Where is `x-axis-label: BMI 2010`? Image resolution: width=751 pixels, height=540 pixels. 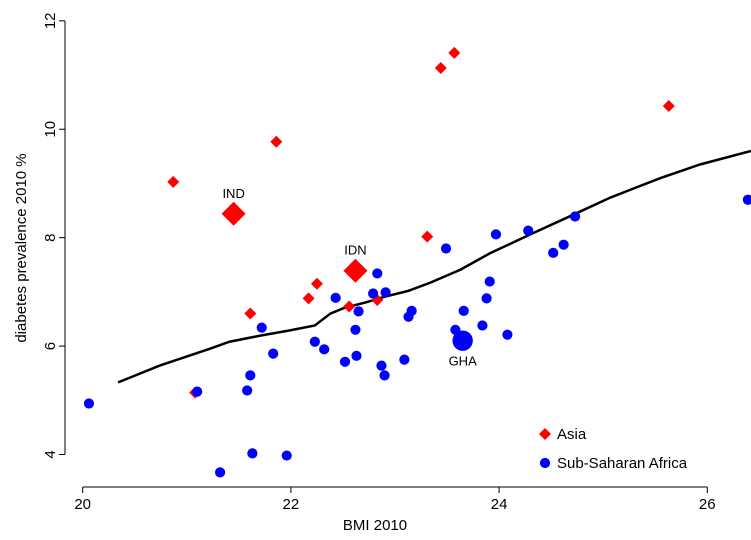 x-axis-label: BMI 2010 is located at coordinates (375, 525).